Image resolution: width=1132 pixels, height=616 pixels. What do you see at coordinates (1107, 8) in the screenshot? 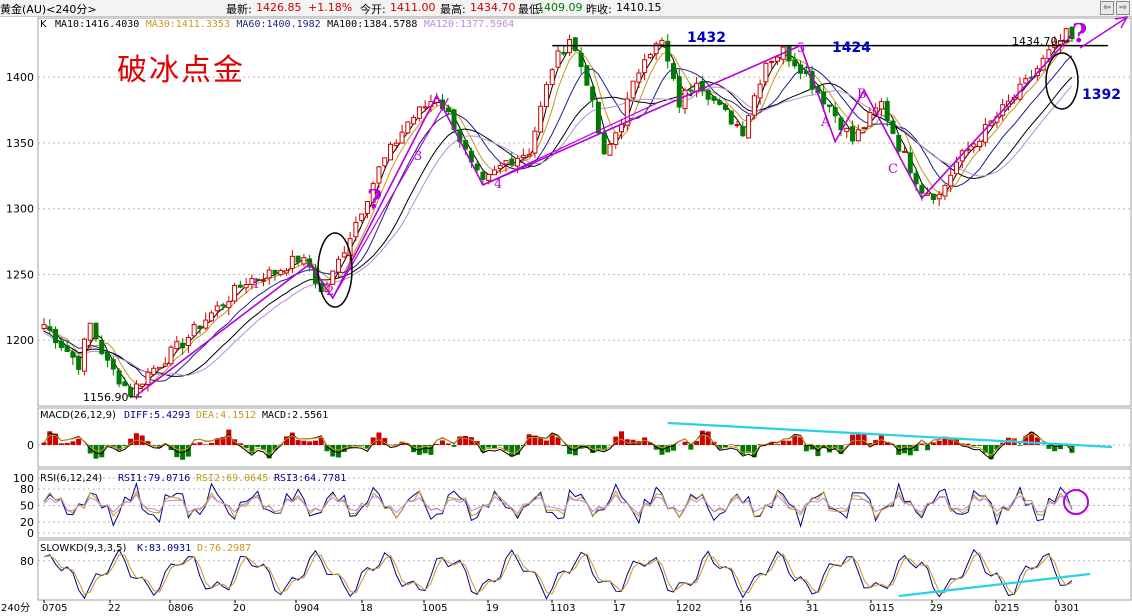
I see `arrow-left-icon: ⇦` at bounding box center [1107, 8].